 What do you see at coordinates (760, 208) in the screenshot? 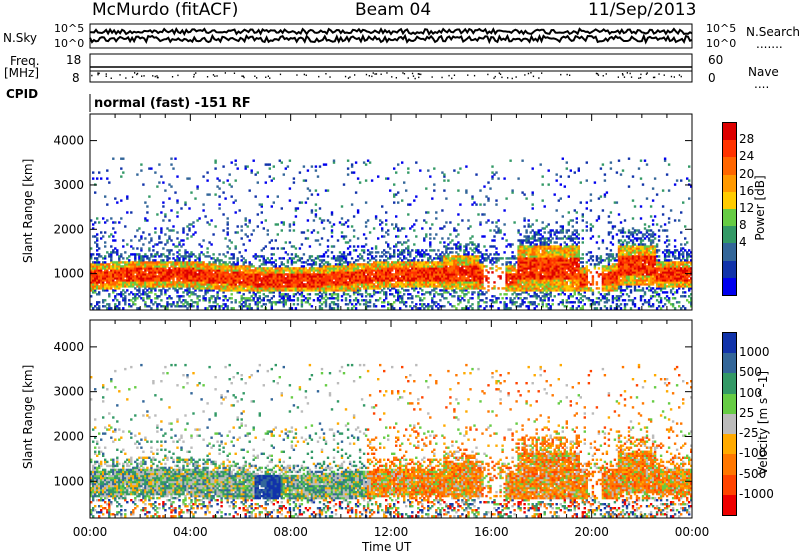
I see `power-colorbar-label: Power [dB]` at bounding box center [760, 208].